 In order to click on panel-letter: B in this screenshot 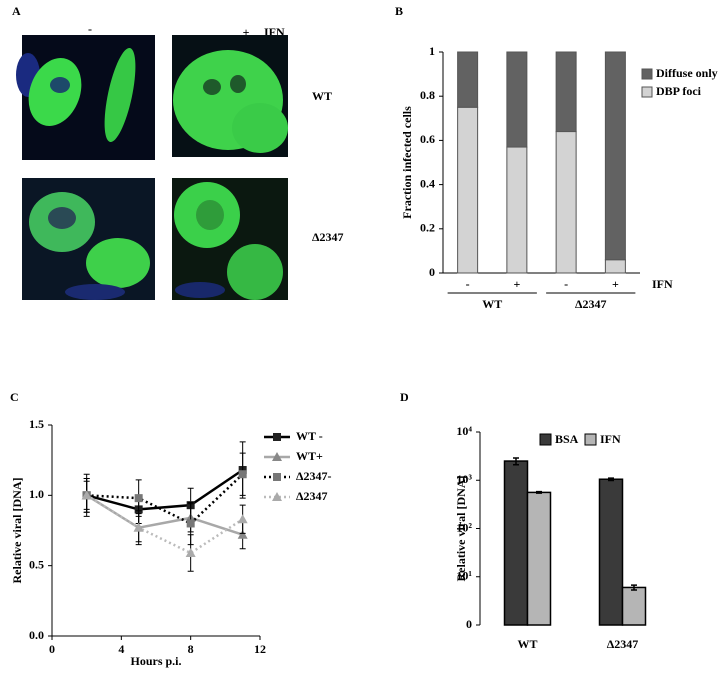, I will do `click(399, 11)`.